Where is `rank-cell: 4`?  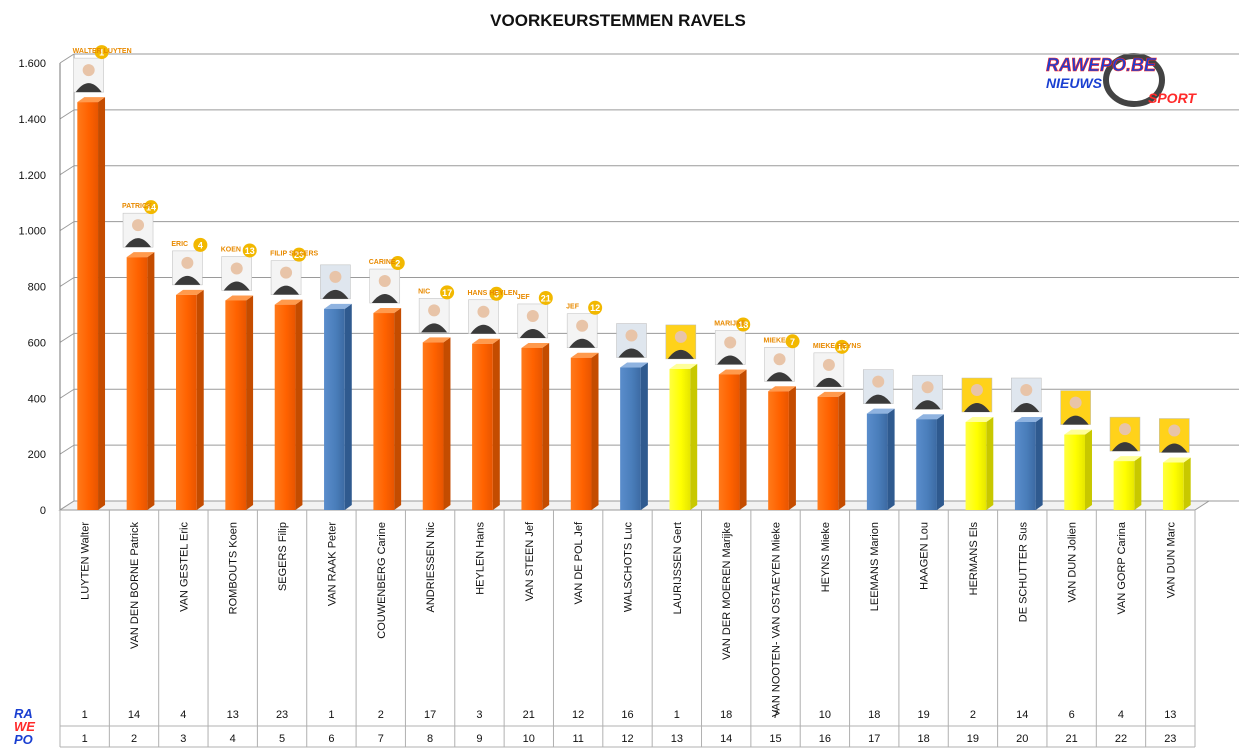 rank-cell: 4 is located at coordinates (233, 739).